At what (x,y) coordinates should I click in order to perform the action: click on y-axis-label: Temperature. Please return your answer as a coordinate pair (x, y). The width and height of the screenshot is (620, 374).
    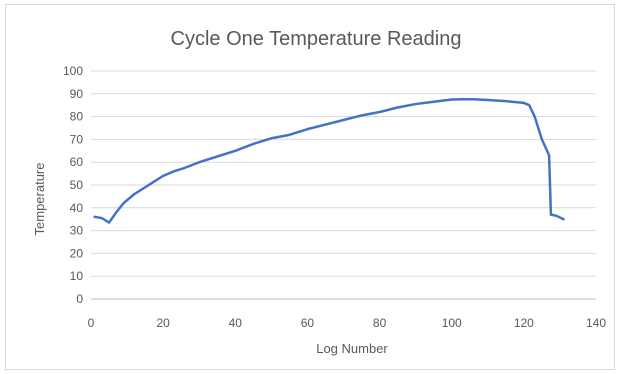
    Looking at the image, I should click on (39, 199).